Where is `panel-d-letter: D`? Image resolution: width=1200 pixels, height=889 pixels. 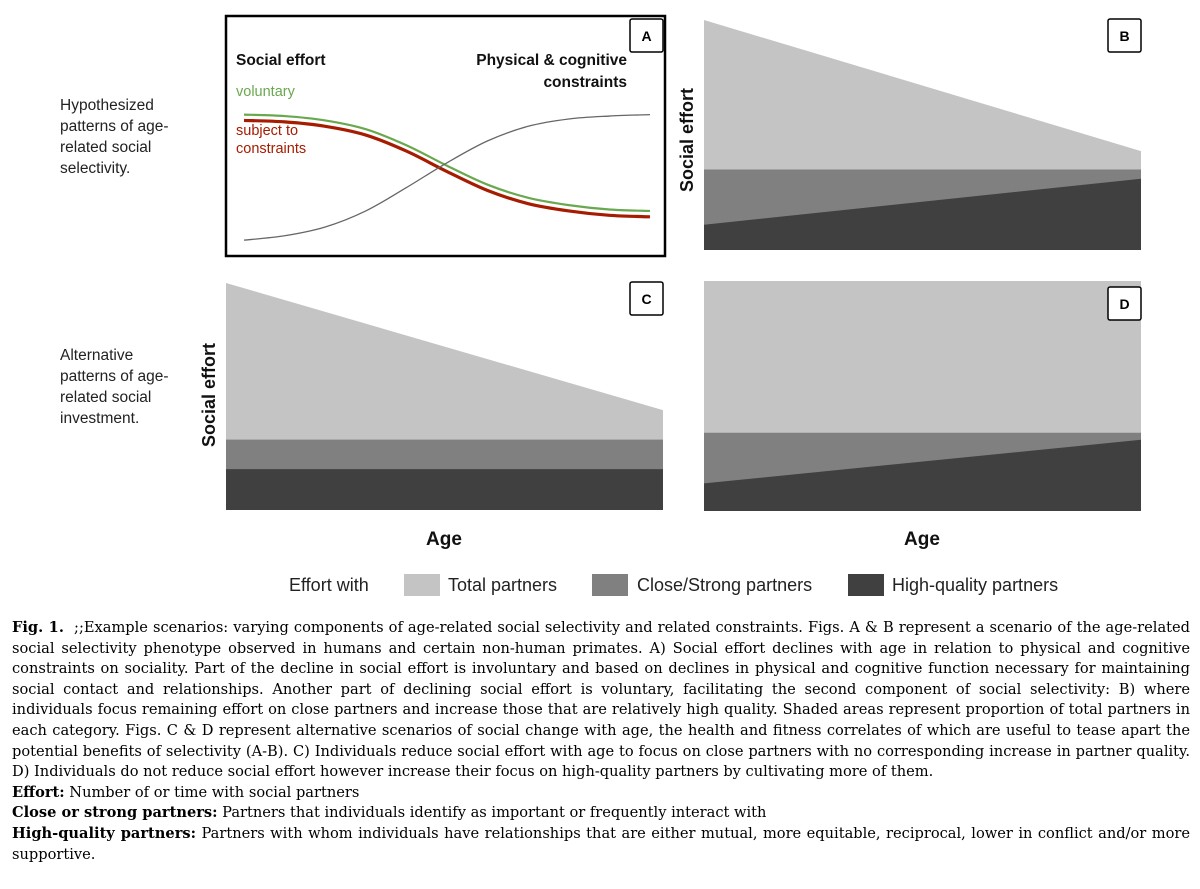 panel-d-letter: D is located at coordinates (1124, 304).